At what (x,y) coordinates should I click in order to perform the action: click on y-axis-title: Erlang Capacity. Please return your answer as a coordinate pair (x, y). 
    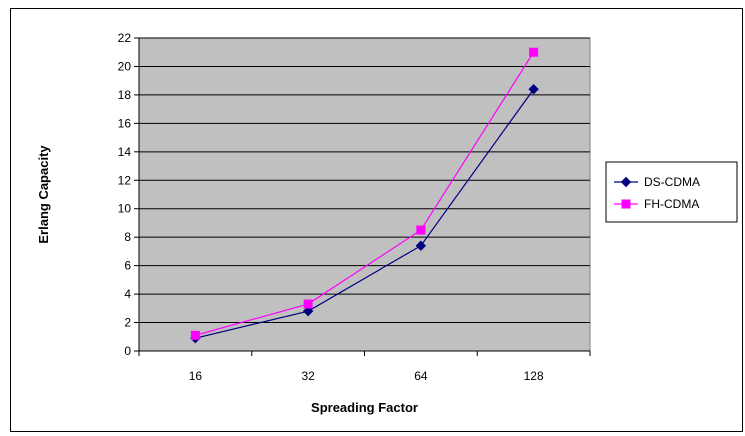
    Looking at the image, I should click on (43, 194).